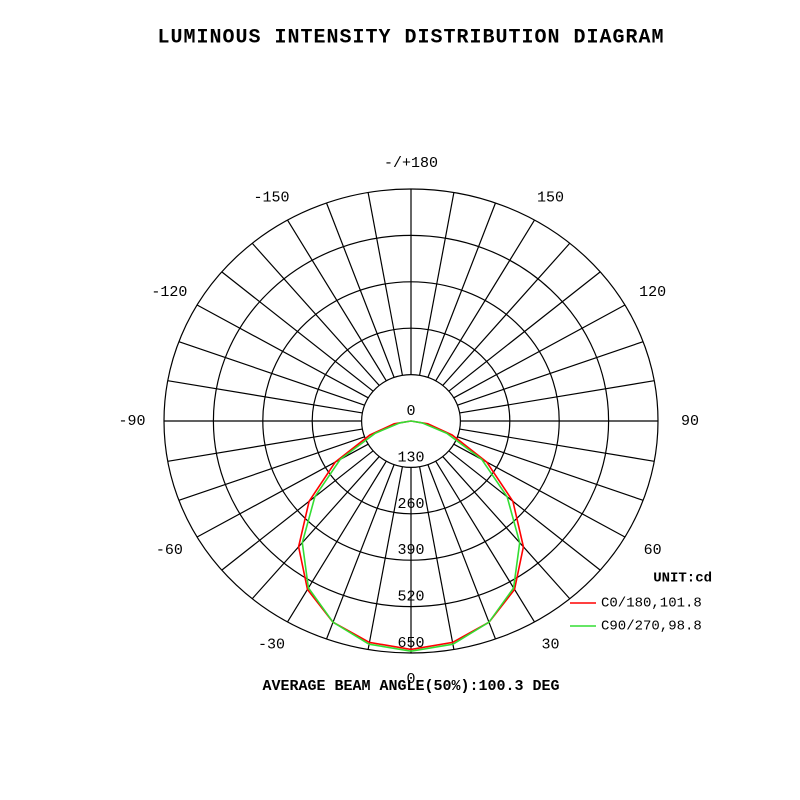  Describe the element at coordinates (410, 679) in the screenshot. I see `angle-tick-label: 0` at that location.